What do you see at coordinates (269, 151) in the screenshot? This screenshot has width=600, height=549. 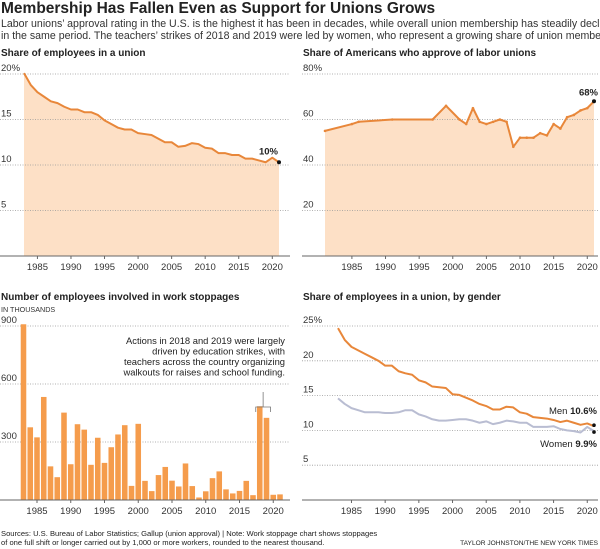 I see `end-label: 10%` at bounding box center [269, 151].